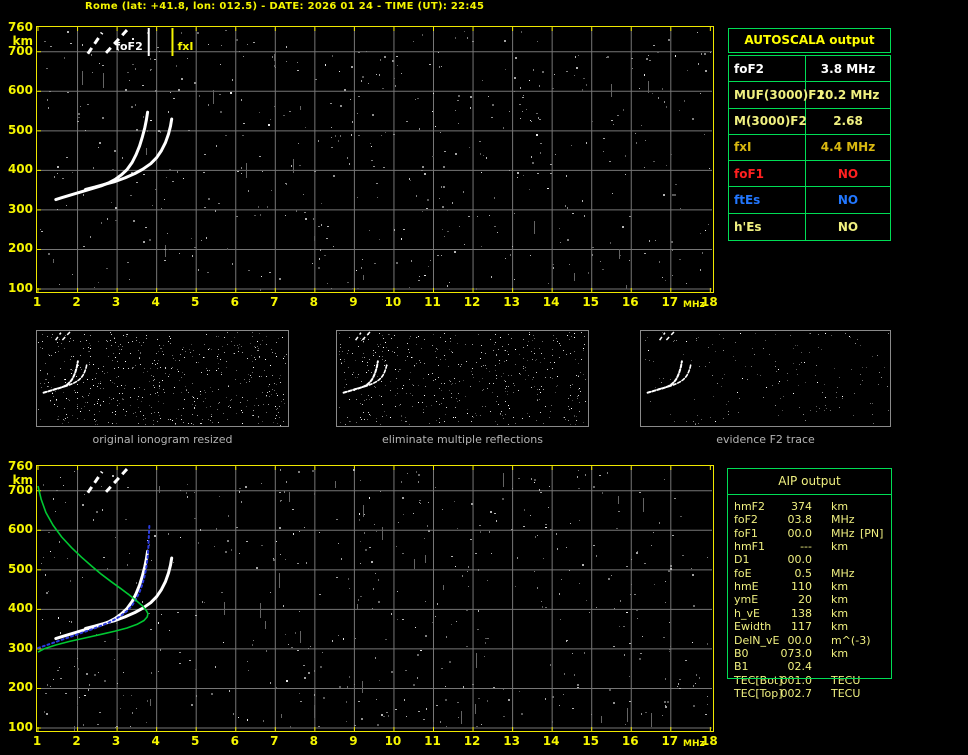 This screenshot has width=968, height=755. I want to click on aip-row-b1: B1 02.4, so click(809, 666).